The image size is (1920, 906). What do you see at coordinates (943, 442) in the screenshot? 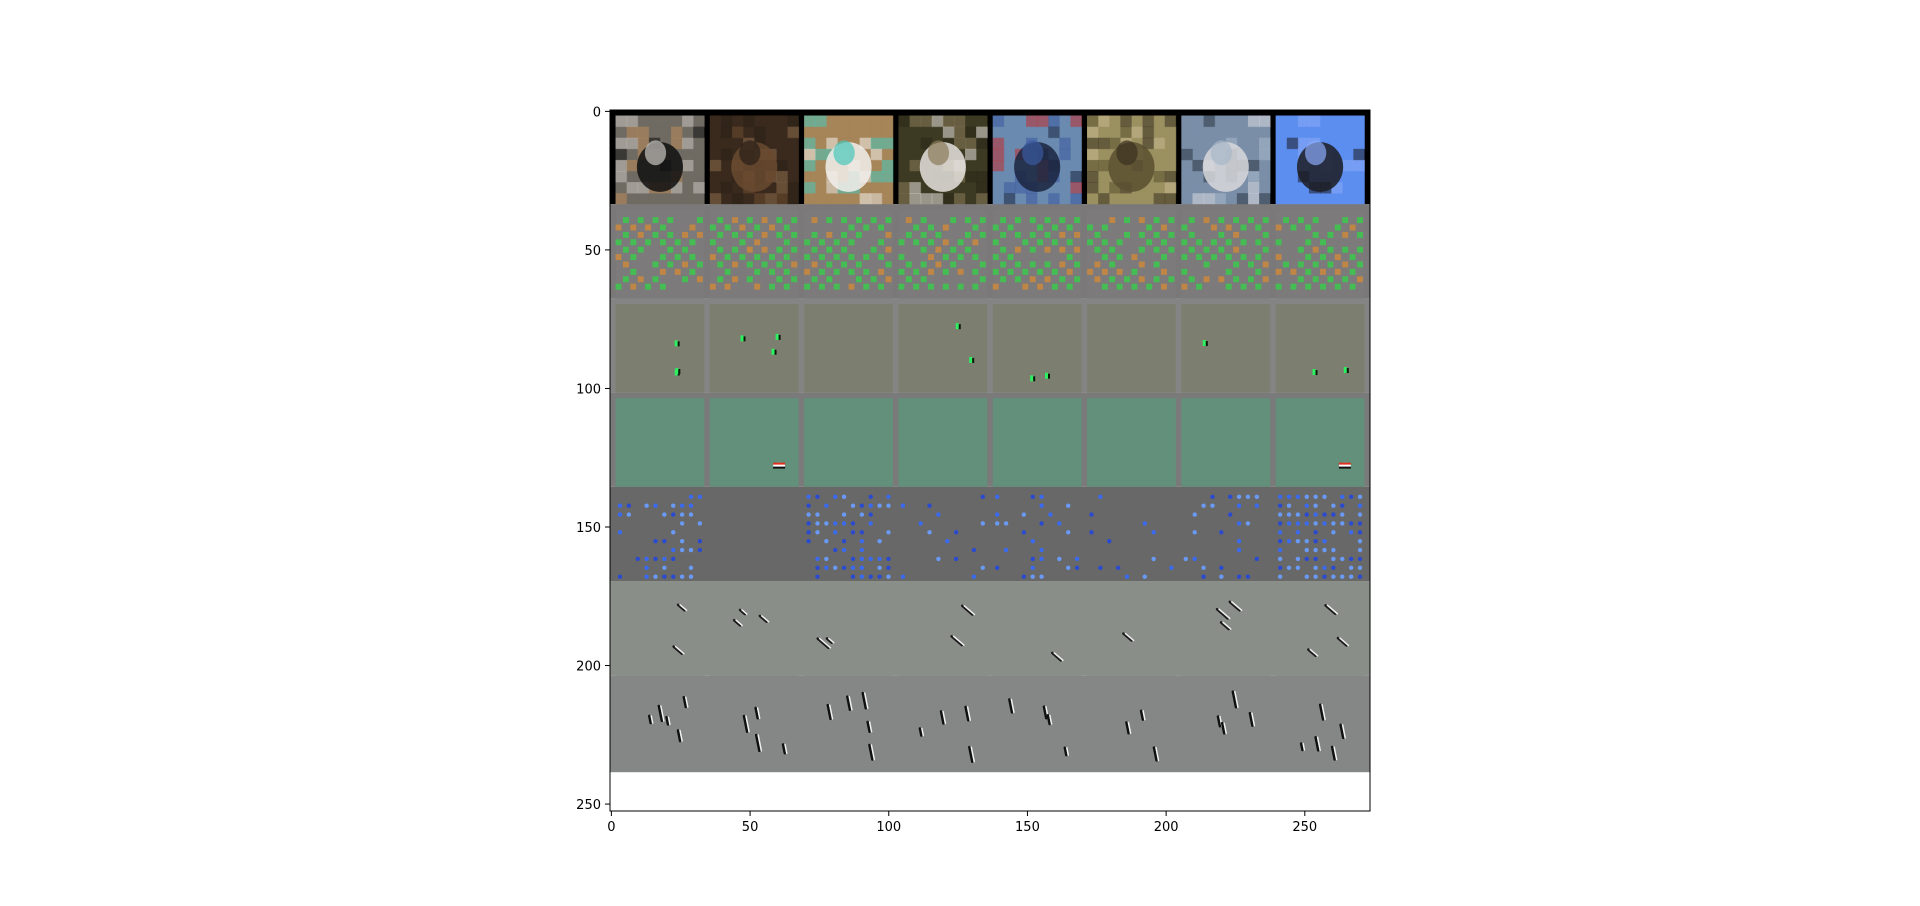
I see `feature-map-tile` at bounding box center [943, 442].